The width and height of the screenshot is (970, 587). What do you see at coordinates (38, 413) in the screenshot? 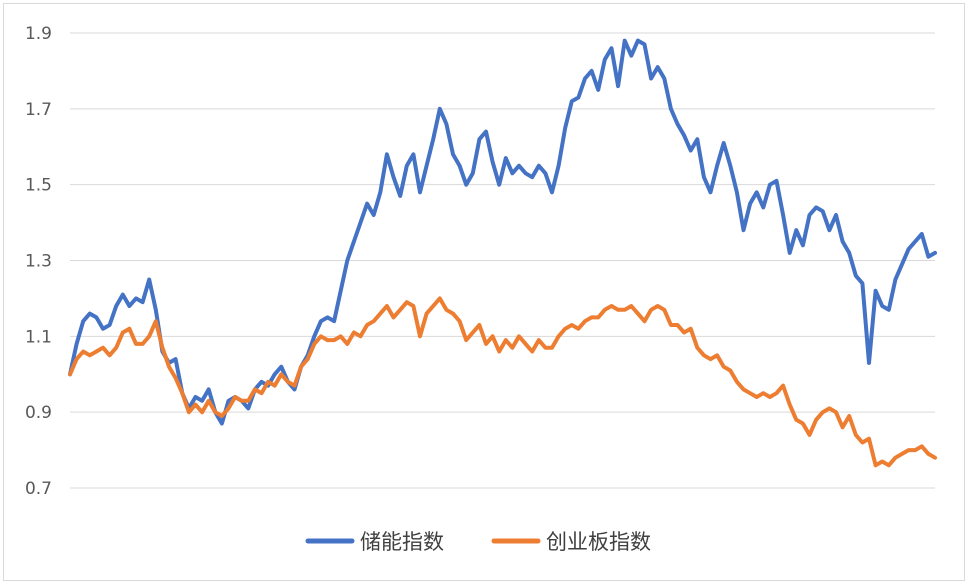
I see `y-tick-label: 0.9` at bounding box center [38, 413].